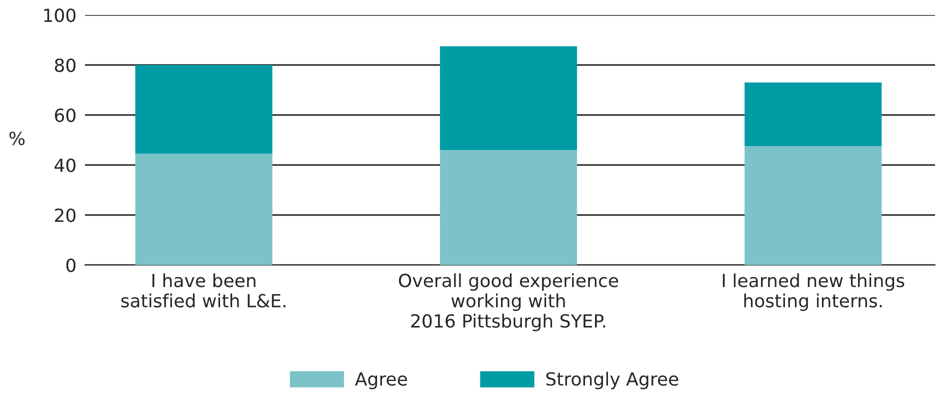  What do you see at coordinates (508, 302) in the screenshot?
I see `x-tick-label: Overall good experience working with 2016 Pittsburgh SYEP.` at bounding box center [508, 302].